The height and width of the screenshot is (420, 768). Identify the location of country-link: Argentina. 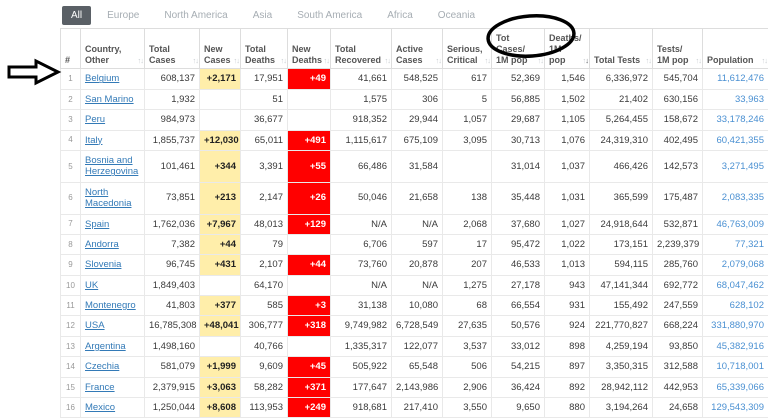
(105, 346).